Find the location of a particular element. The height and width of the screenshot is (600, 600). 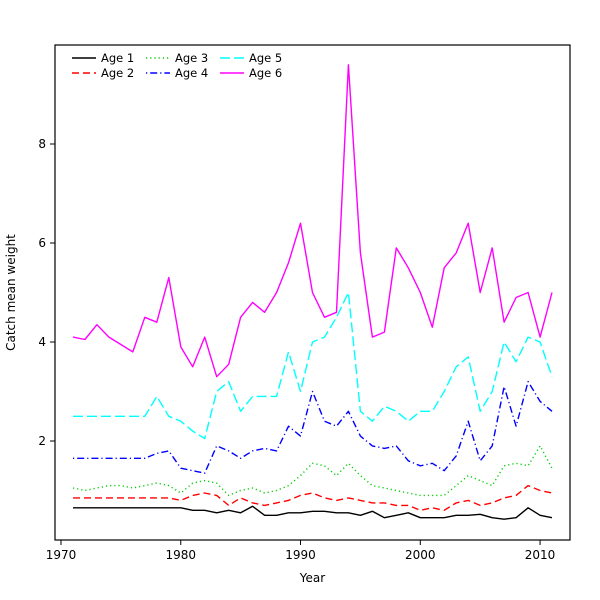

y-tick-label: 6 is located at coordinates (42, 243).